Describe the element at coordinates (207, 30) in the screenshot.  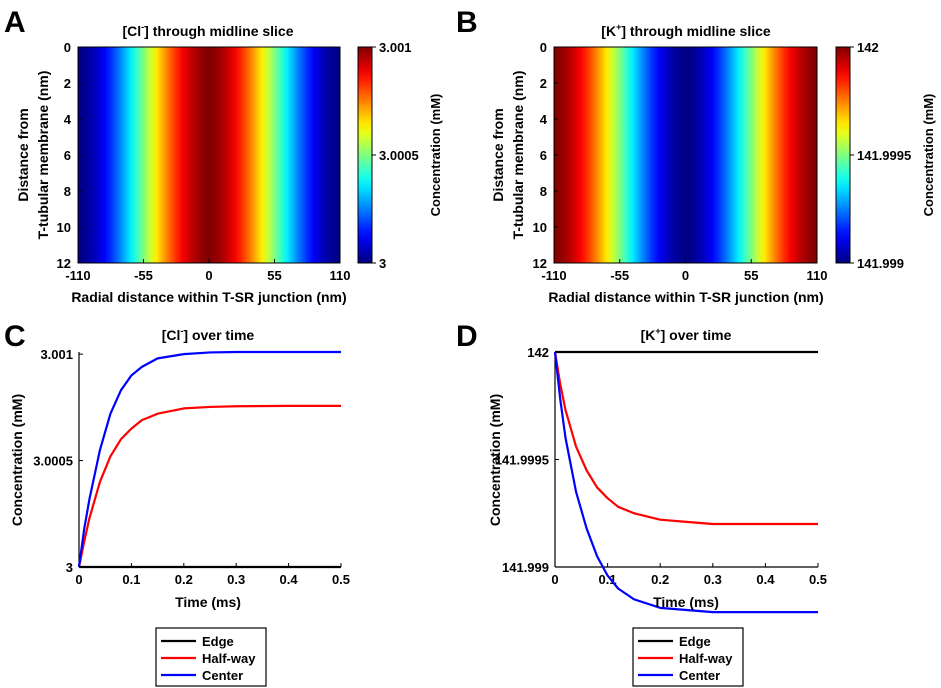
I see `panel-a-title: [Cl-] through midline slice` at that location.